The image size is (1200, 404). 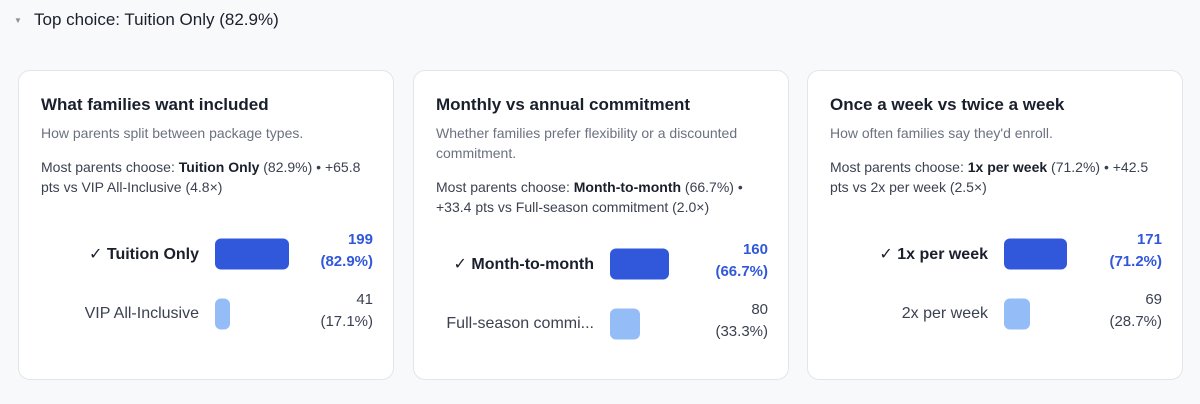 I want to click on option-label: 2x per week, so click(x=944, y=313).